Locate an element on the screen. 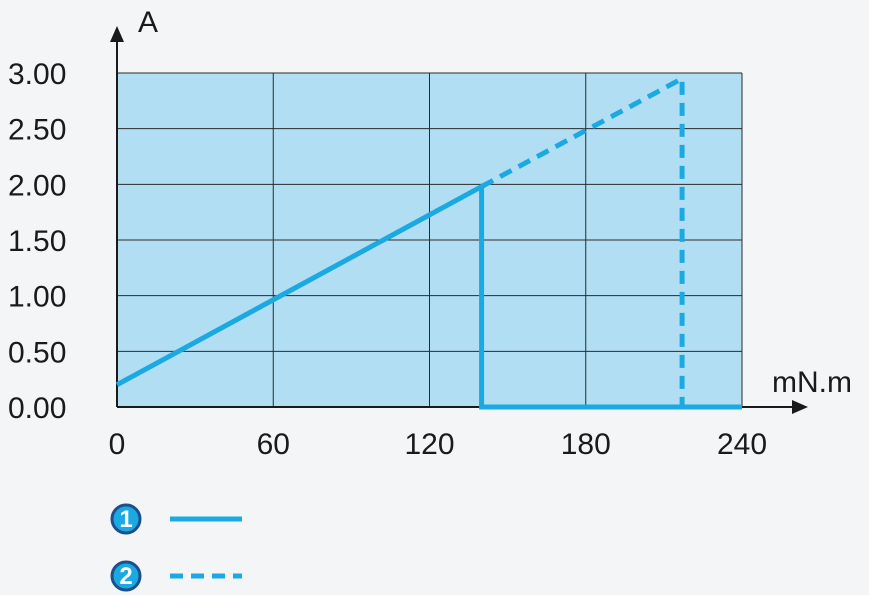 This screenshot has height=595, width=869. y-tick-label: 1.00 is located at coordinates (37, 297).